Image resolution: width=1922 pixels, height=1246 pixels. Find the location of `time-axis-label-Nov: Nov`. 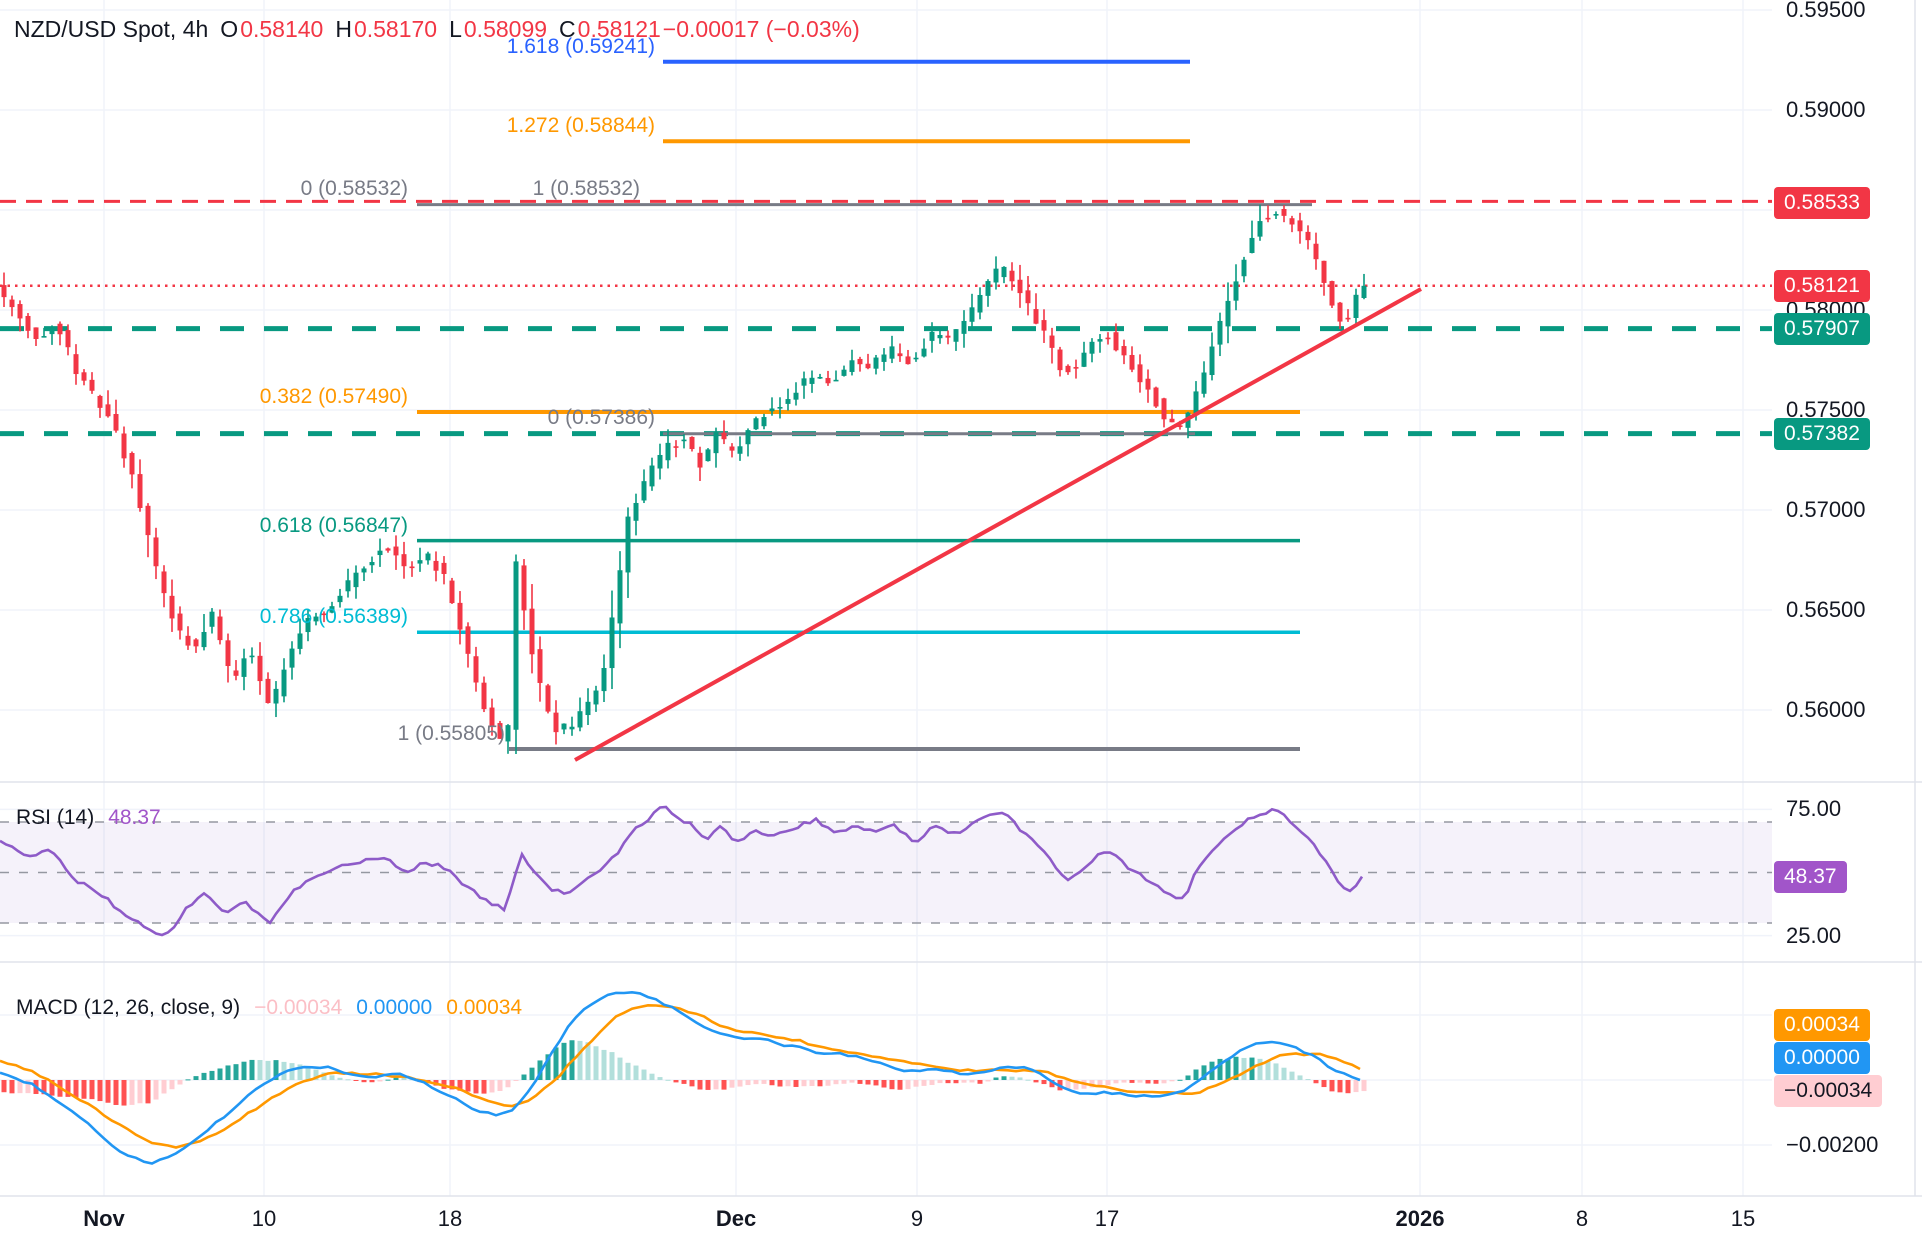

time-axis-label-Nov: Nov is located at coordinates (104, 1218).